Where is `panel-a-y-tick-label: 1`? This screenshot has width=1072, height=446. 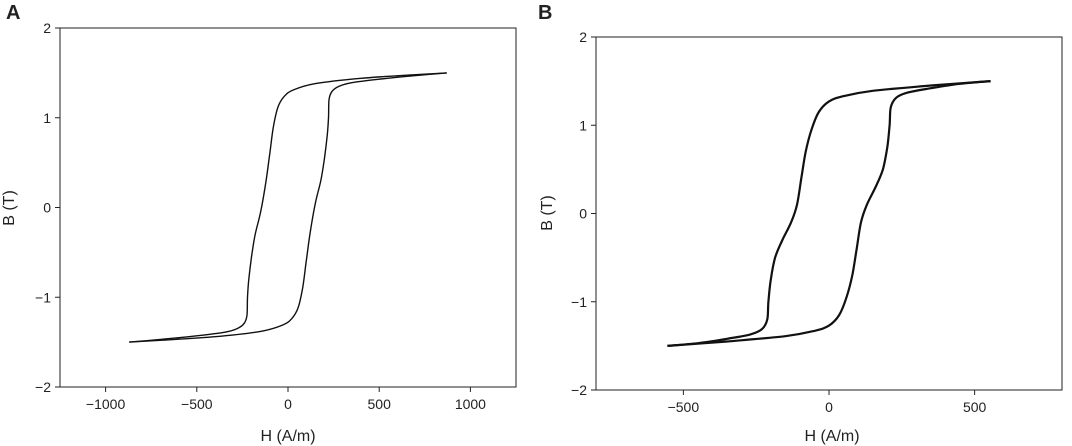
panel-a-y-tick-label: 1 is located at coordinates (47, 118).